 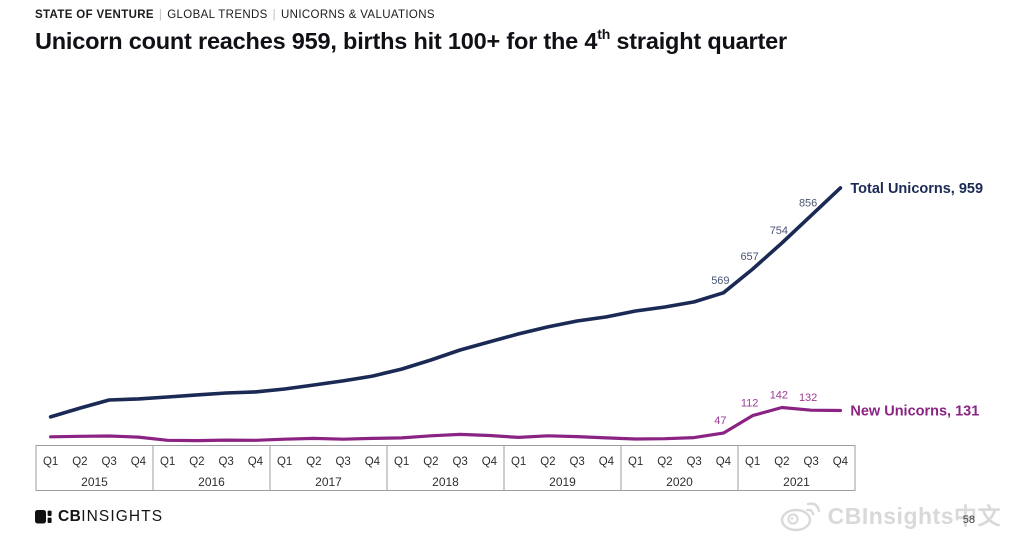 What do you see at coordinates (720, 421) in the screenshot?
I see `point-label: 47` at bounding box center [720, 421].